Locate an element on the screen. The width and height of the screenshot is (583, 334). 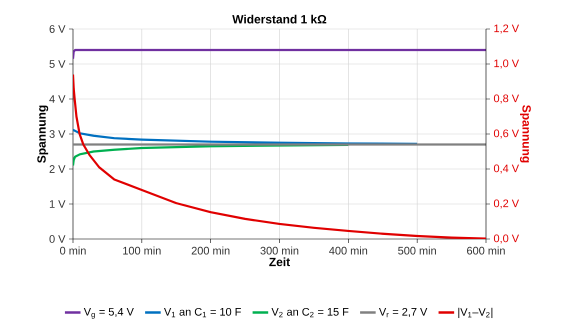
x-tick-label: 100 min is located at coordinates (142, 250).